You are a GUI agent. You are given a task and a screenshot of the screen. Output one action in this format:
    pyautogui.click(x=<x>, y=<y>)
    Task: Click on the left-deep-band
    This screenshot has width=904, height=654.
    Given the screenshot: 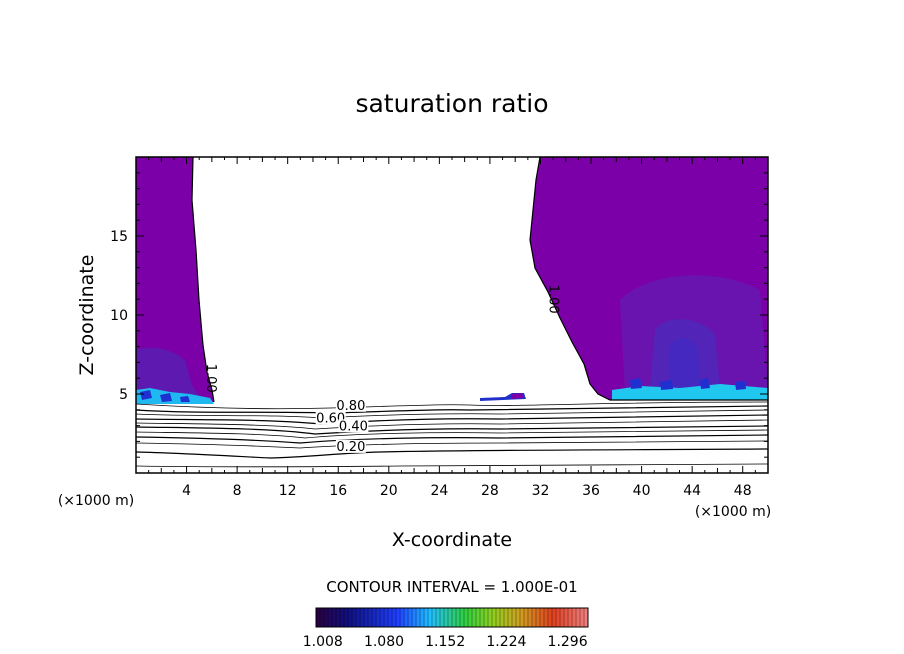 What is the action you would take?
    pyautogui.click(x=168, y=373)
    